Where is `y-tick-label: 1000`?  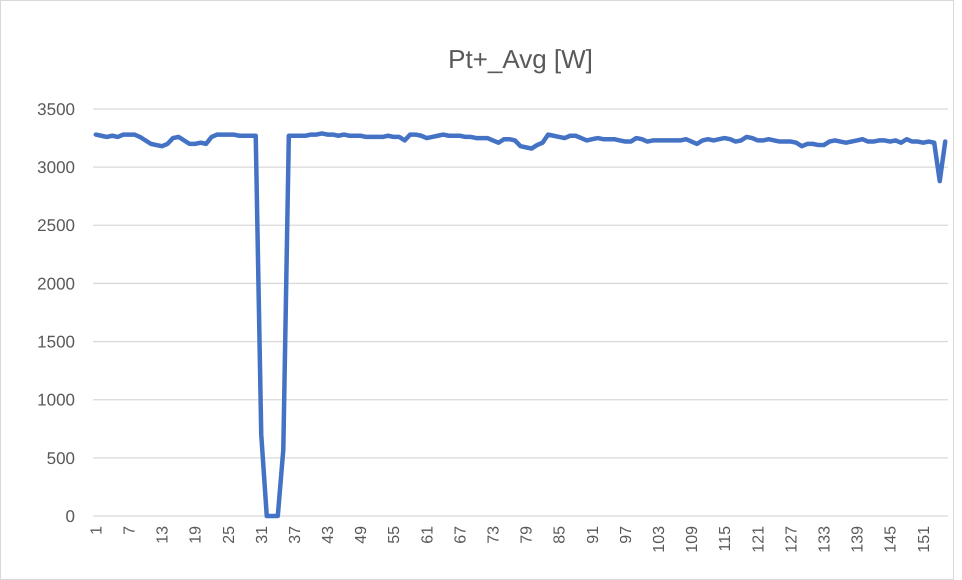 y-tick-label: 1000 is located at coordinates (56, 400).